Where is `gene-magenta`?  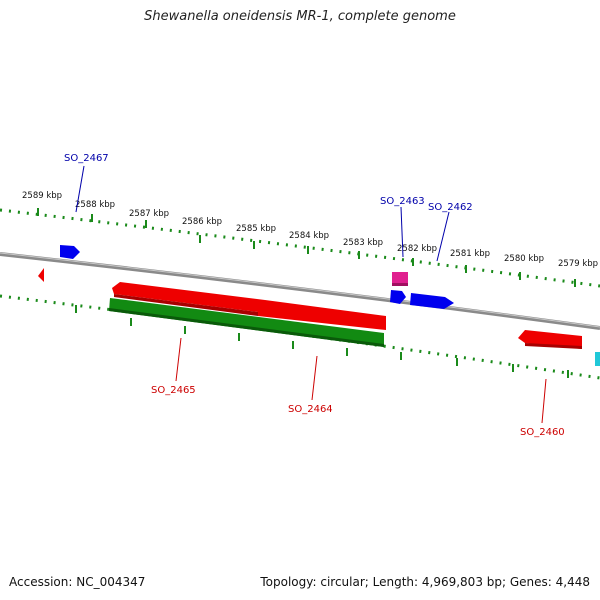
gene-magenta is located at coordinates (400, 279).